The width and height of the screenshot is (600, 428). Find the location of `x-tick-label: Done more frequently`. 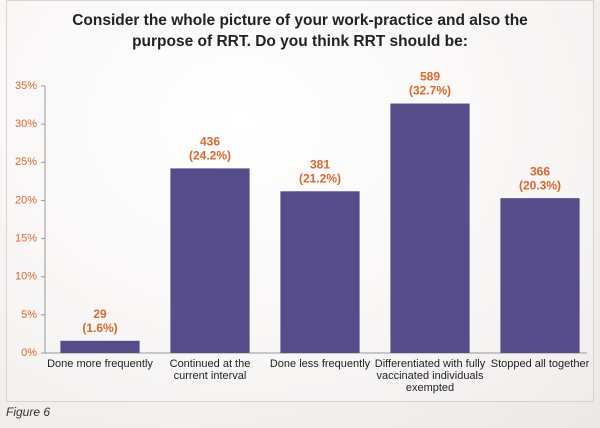

x-tick-label: Done more frequently is located at coordinates (100, 364).